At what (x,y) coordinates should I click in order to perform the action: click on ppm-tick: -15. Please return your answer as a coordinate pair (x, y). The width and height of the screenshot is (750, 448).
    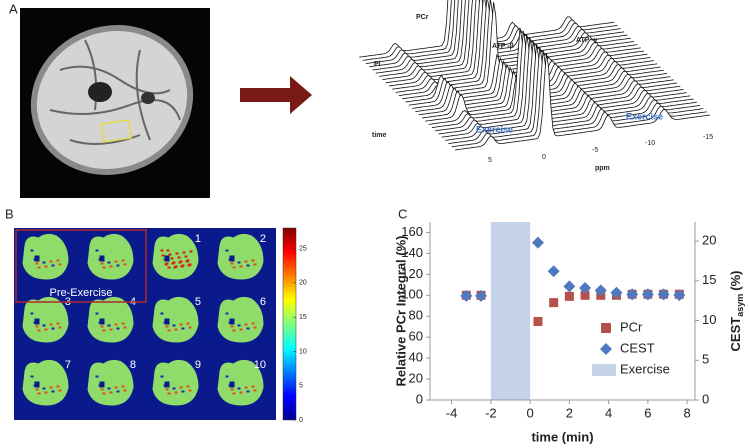
    Looking at the image, I should click on (708, 137).